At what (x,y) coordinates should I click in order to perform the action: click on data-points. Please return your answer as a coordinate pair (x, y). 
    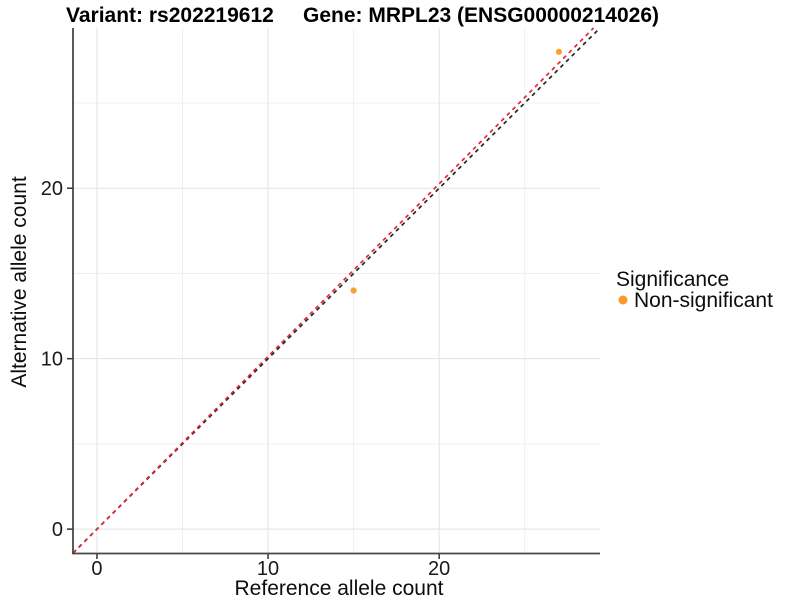
    Looking at the image, I should click on (456, 171).